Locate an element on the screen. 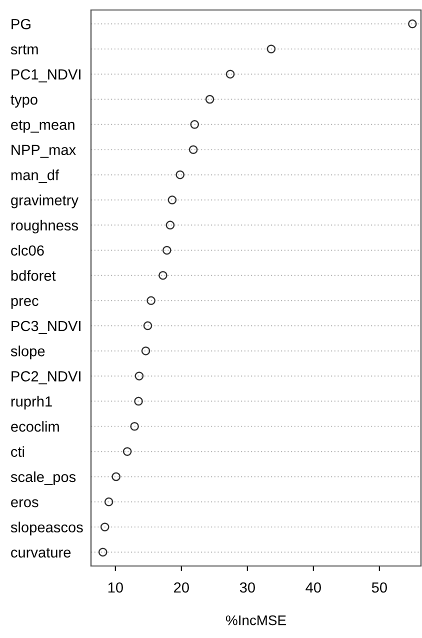 The image size is (422, 638). y-tick-label: PC1_NDVI is located at coordinates (46, 75).